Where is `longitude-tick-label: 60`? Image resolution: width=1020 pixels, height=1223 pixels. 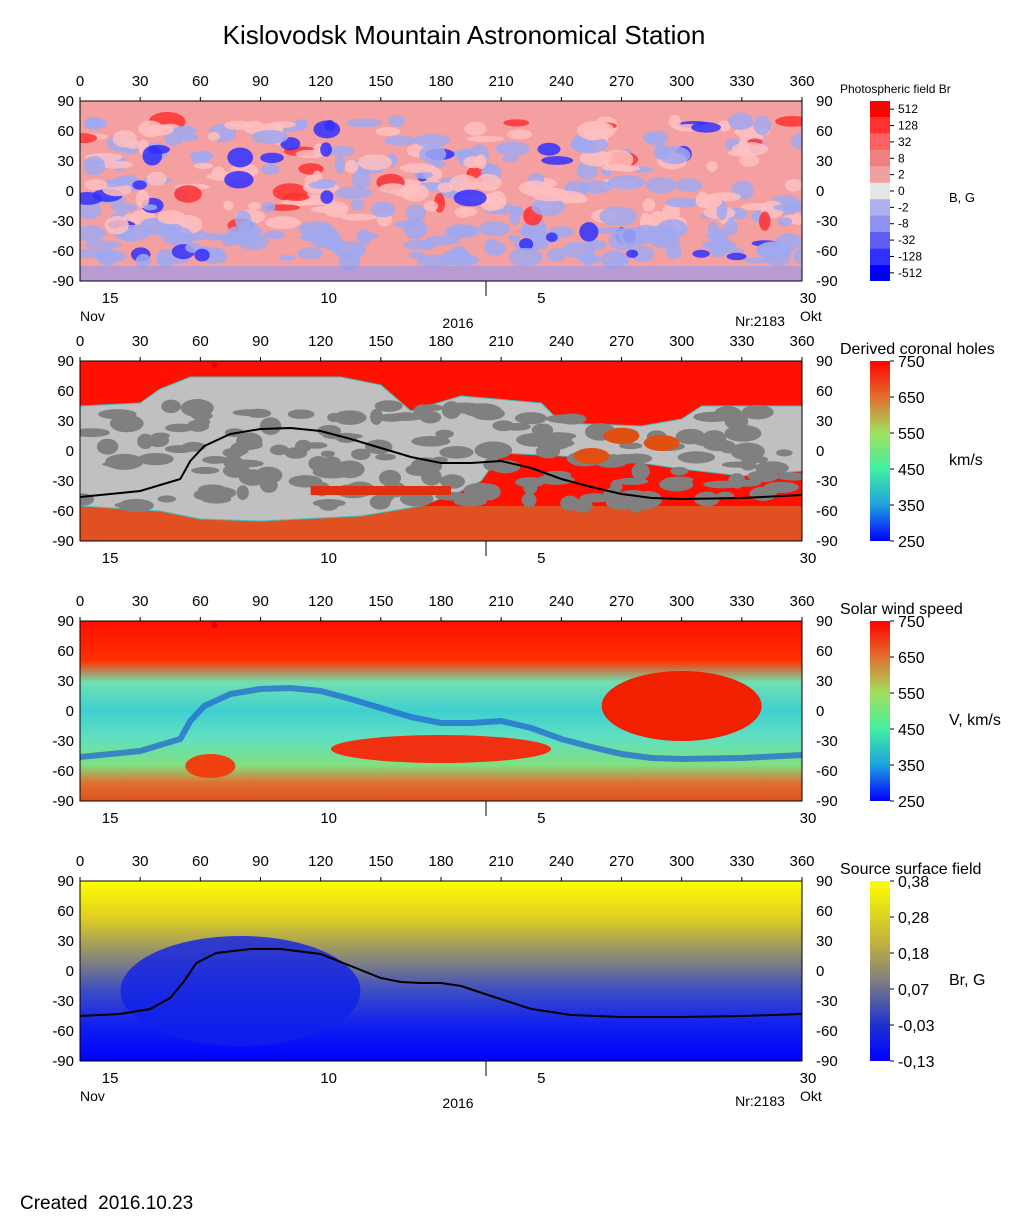
longitude-tick-label: 60 is located at coordinates (200, 341).